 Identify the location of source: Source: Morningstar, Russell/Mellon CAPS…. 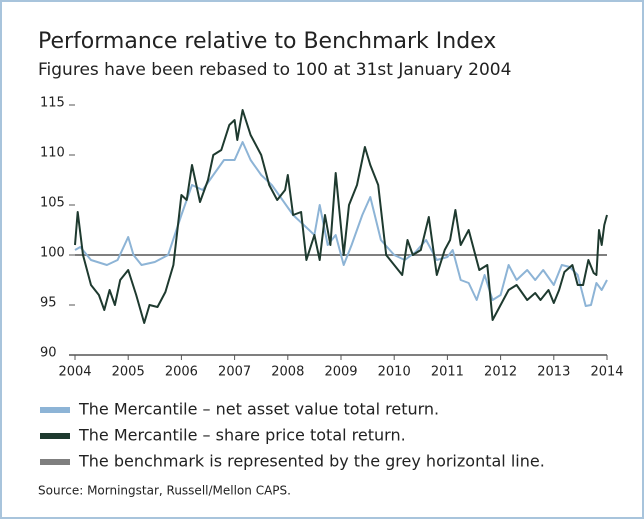
(164, 491).